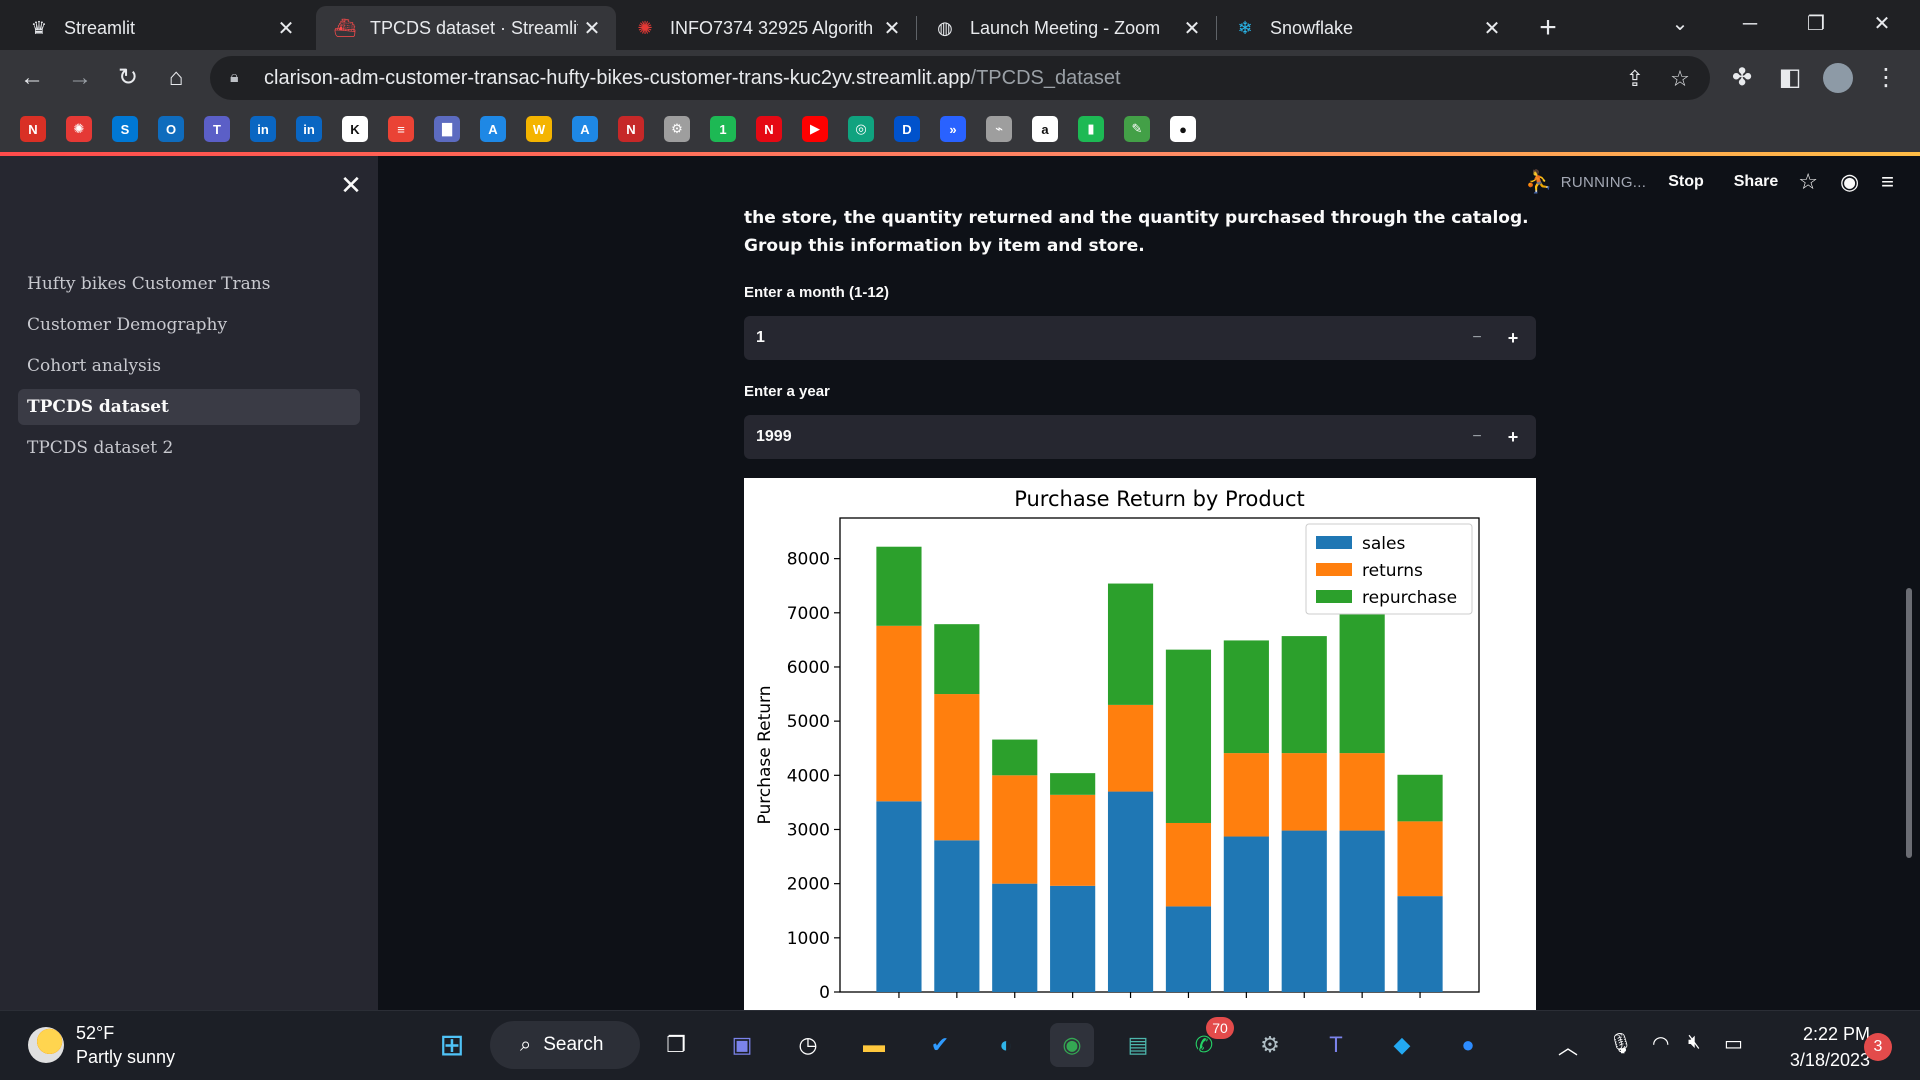 This screenshot has width=1920, height=1080. I want to click on bookmark-icon: 1, so click(723, 129).